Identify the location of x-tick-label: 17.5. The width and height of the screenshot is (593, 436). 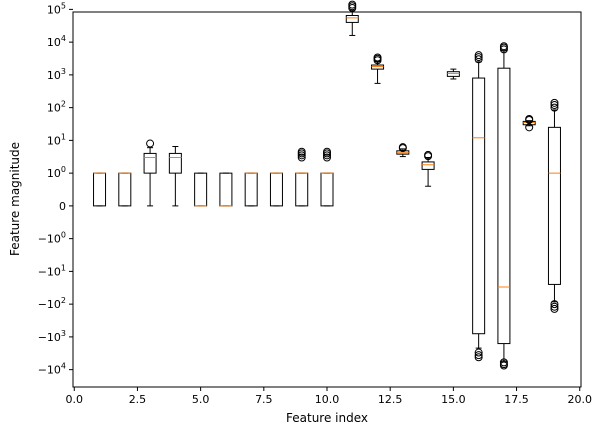
(516, 399).